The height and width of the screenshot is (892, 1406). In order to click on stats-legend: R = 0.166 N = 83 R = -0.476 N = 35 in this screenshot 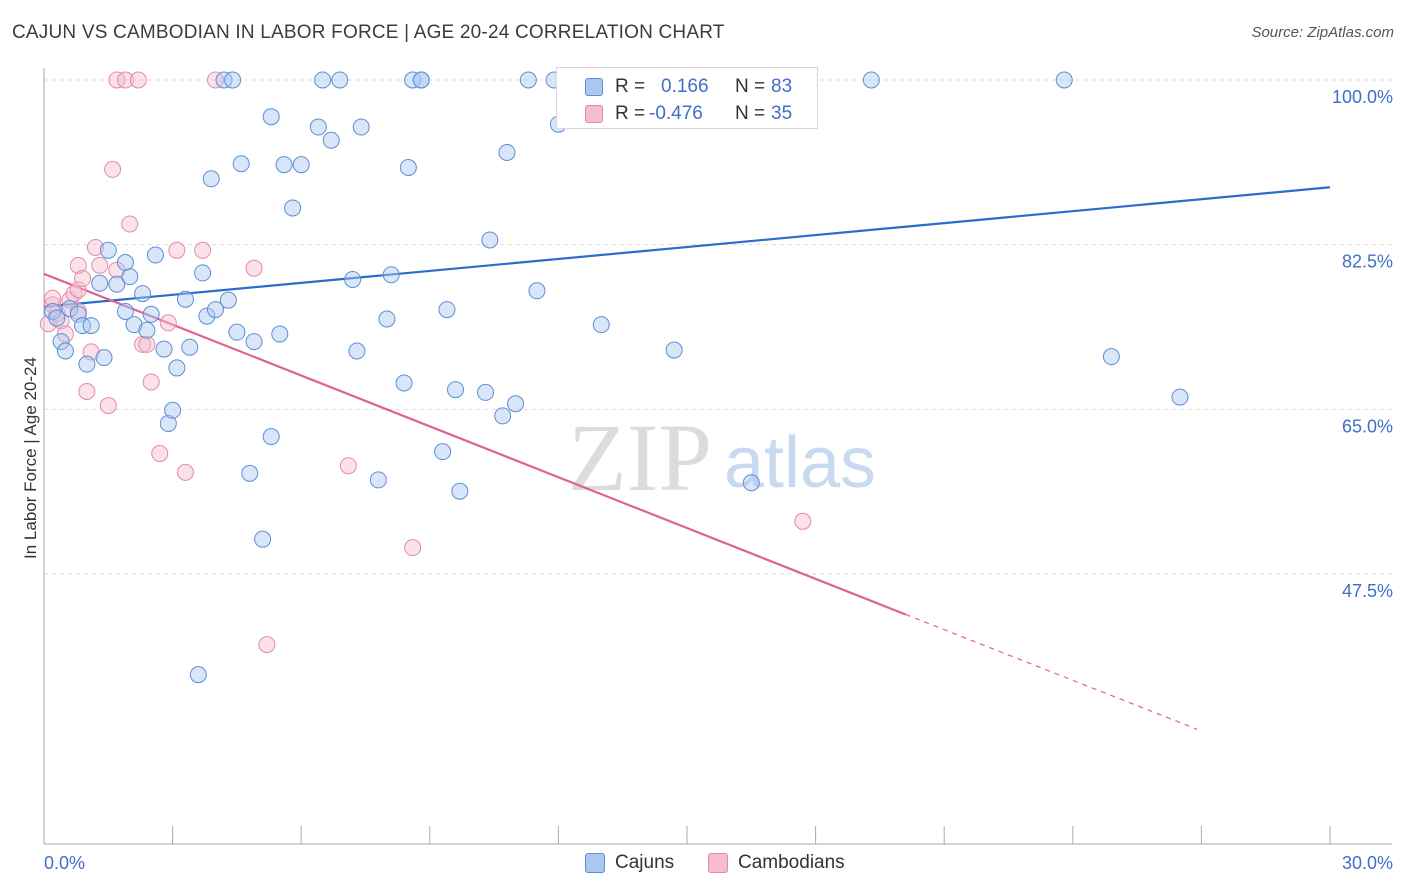, I will do `click(687, 98)`.